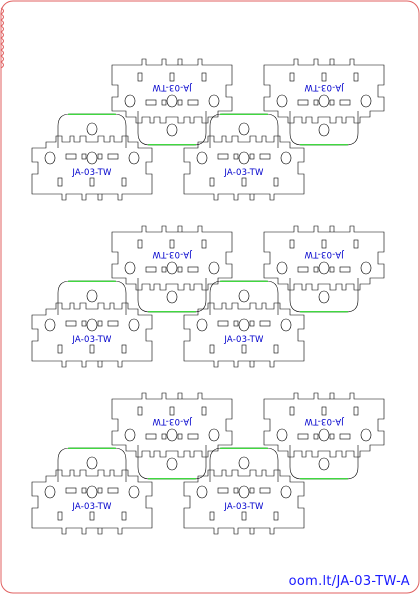 The height and width of the screenshot is (594, 420). What do you see at coordinates (349, 581) in the screenshot?
I see `footer-url: oom.lt/JA-03-TW-A` at bounding box center [349, 581].